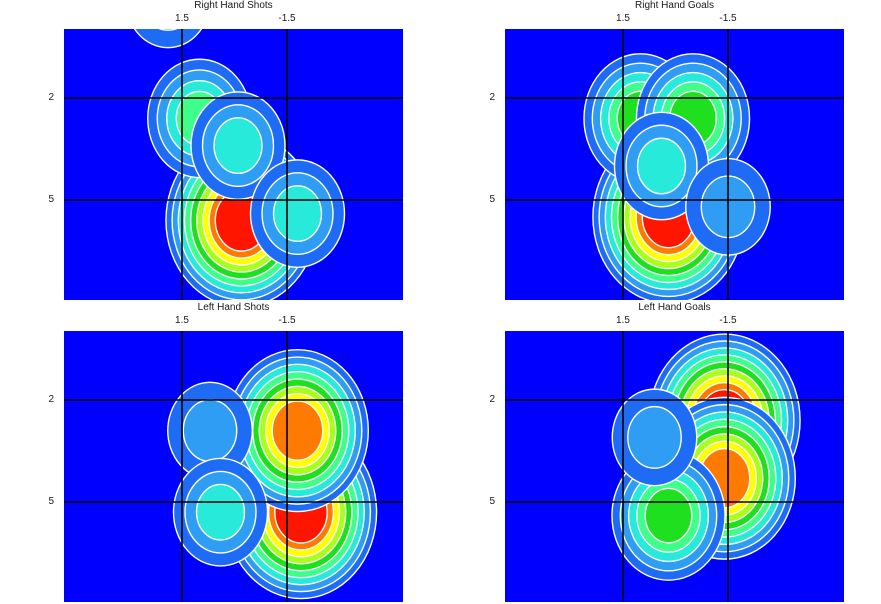  What do you see at coordinates (233, 307) in the screenshot?
I see `panel-title: Left Hand Shots` at bounding box center [233, 307].